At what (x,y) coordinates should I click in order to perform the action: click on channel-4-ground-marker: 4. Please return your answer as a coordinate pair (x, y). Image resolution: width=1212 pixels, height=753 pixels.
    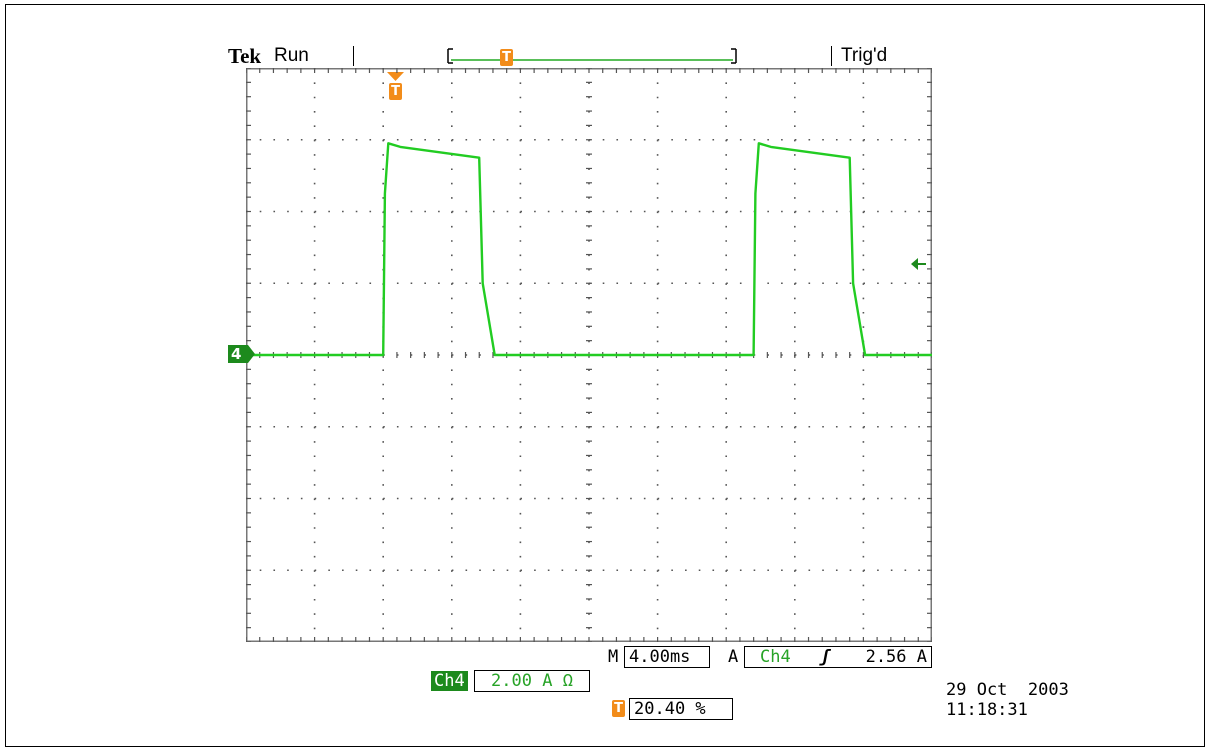
    Looking at the image, I should click on (242, 354).